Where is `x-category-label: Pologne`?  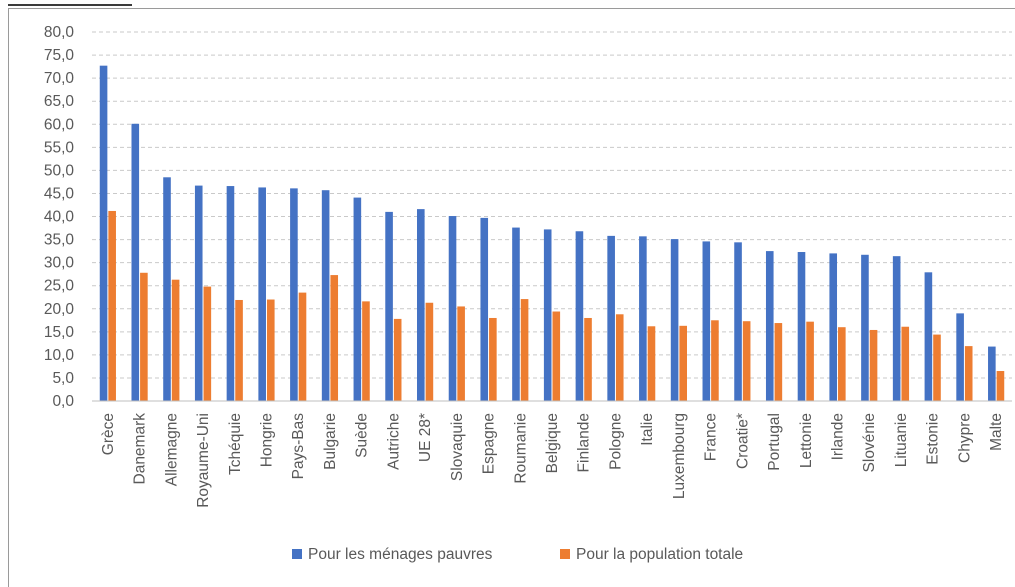
x-category-label: Pologne is located at coordinates (615, 441).